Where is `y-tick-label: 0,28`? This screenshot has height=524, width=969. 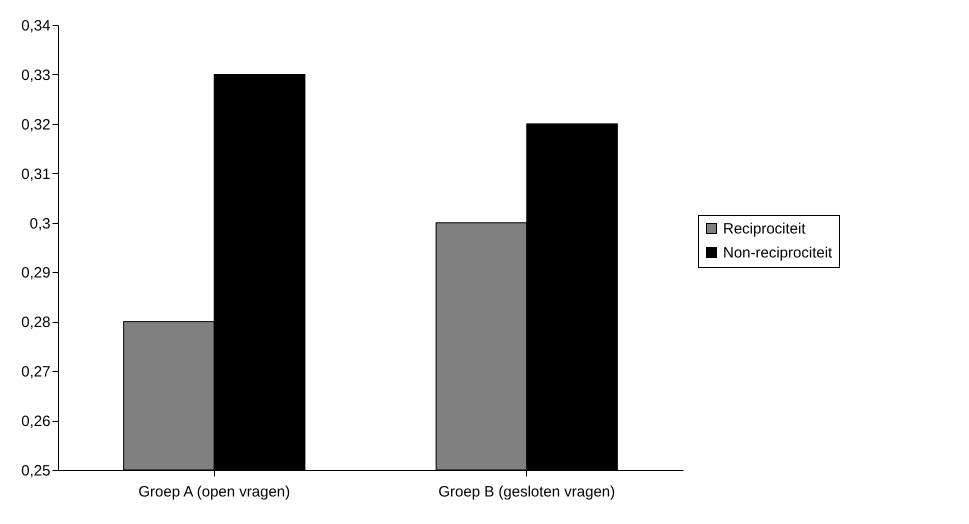 y-tick-label: 0,28 is located at coordinates (35, 323).